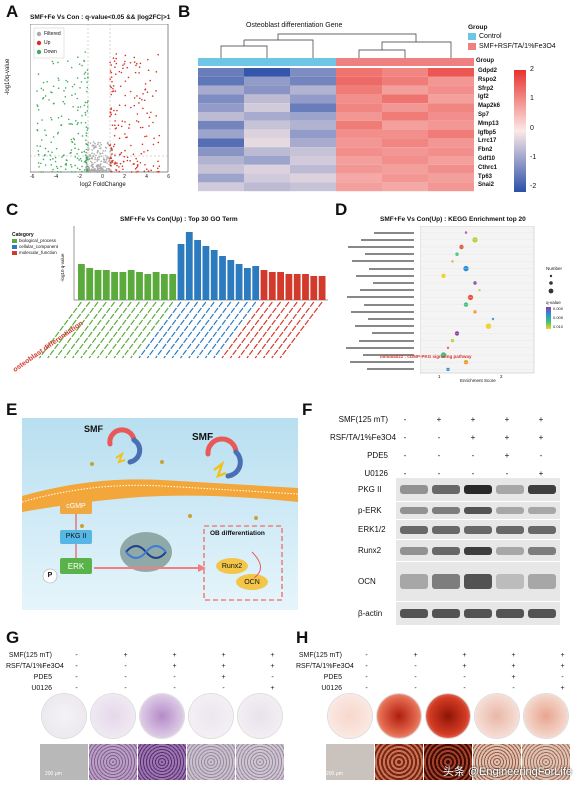 The height and width of the screenshot is (787, 580). Describe the element at coordinates (302, 637) in the screenshot. I see `panel-label-h: H` at that location.